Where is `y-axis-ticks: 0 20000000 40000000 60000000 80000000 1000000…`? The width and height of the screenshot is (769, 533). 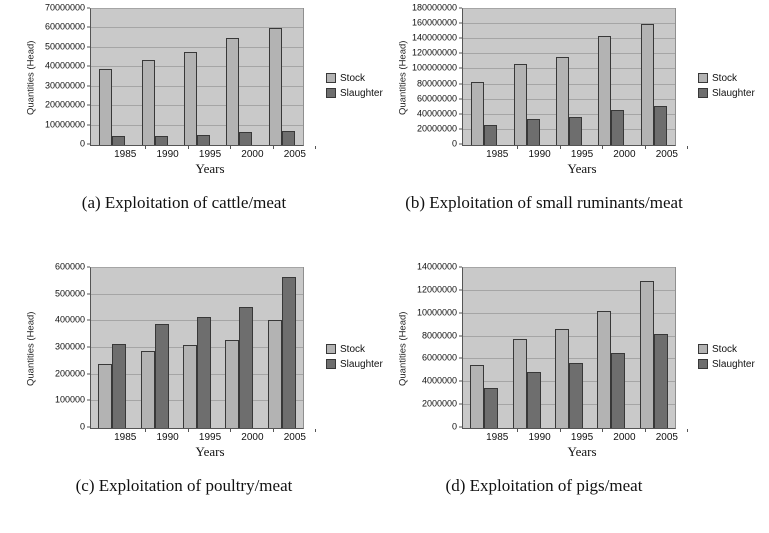
y-axis-ticks: 0 20000000 40000000 60000000 80000000 1000000… is located at coordinates (436, 75).